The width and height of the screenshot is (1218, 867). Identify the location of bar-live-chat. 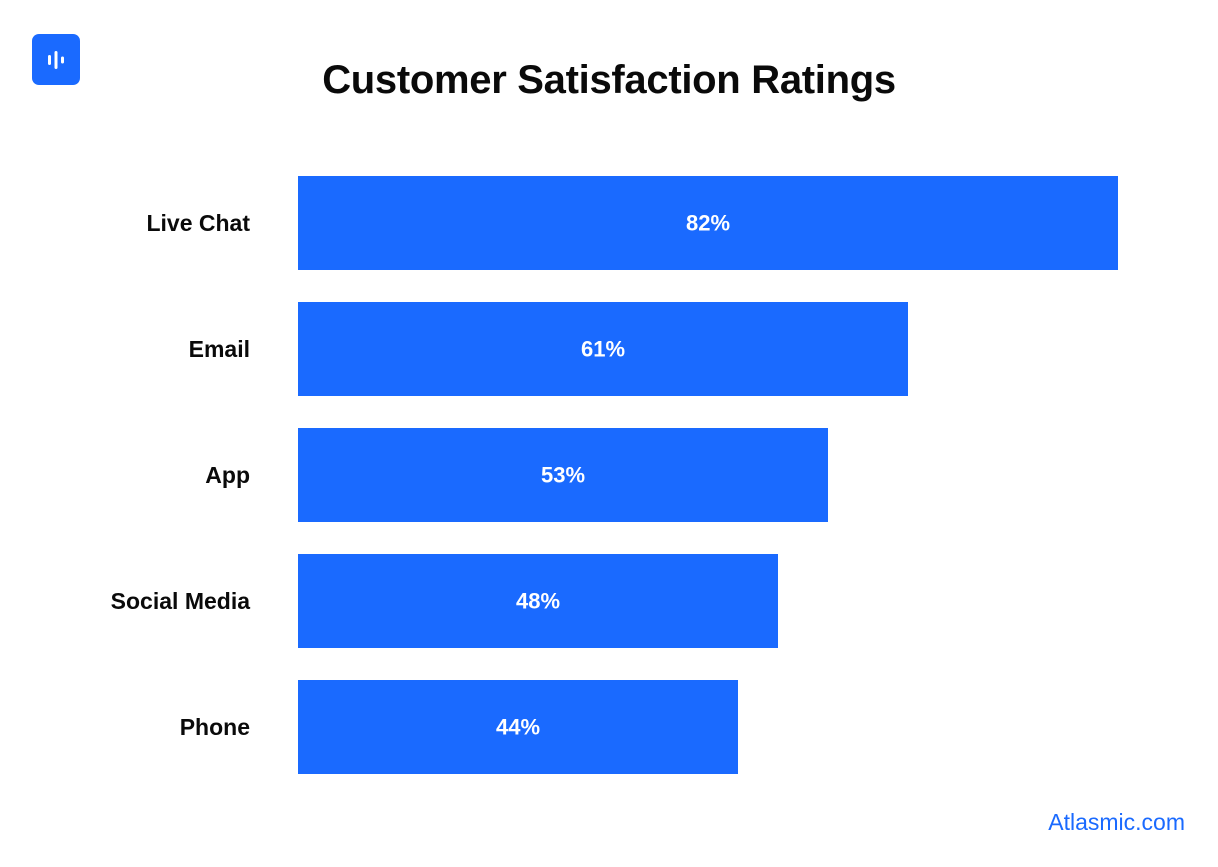
(708, 223).